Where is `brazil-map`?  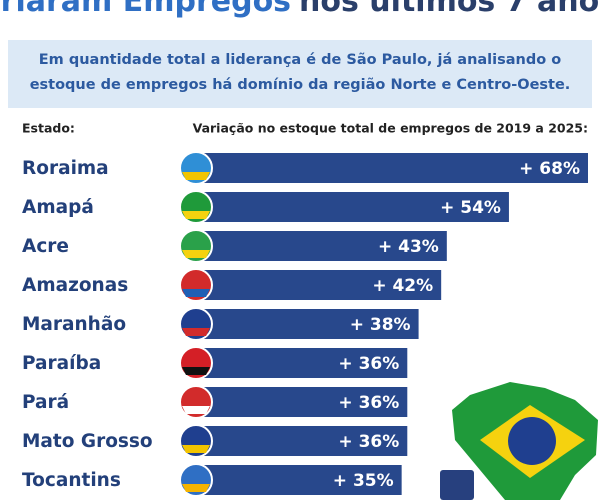 brazil-map is located at coordinates (519, 441).